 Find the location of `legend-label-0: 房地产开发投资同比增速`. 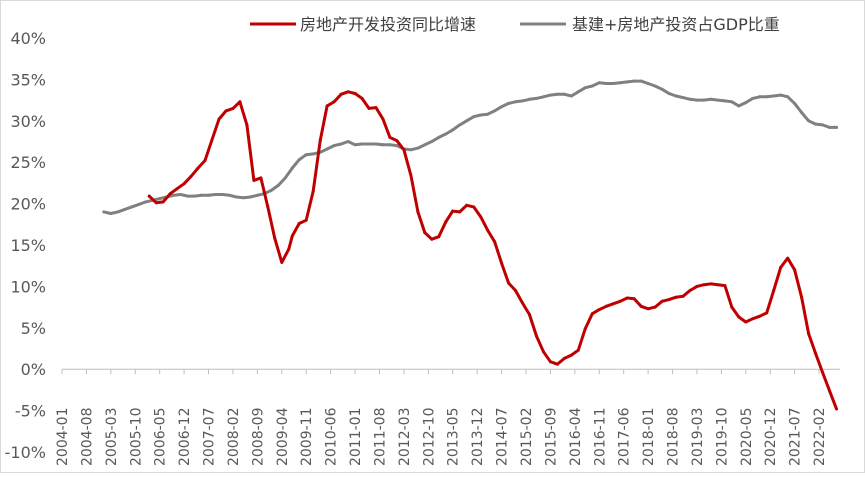

legend-label-0: 房地产开发投资同比增速 is located at coordinates (388, 24).